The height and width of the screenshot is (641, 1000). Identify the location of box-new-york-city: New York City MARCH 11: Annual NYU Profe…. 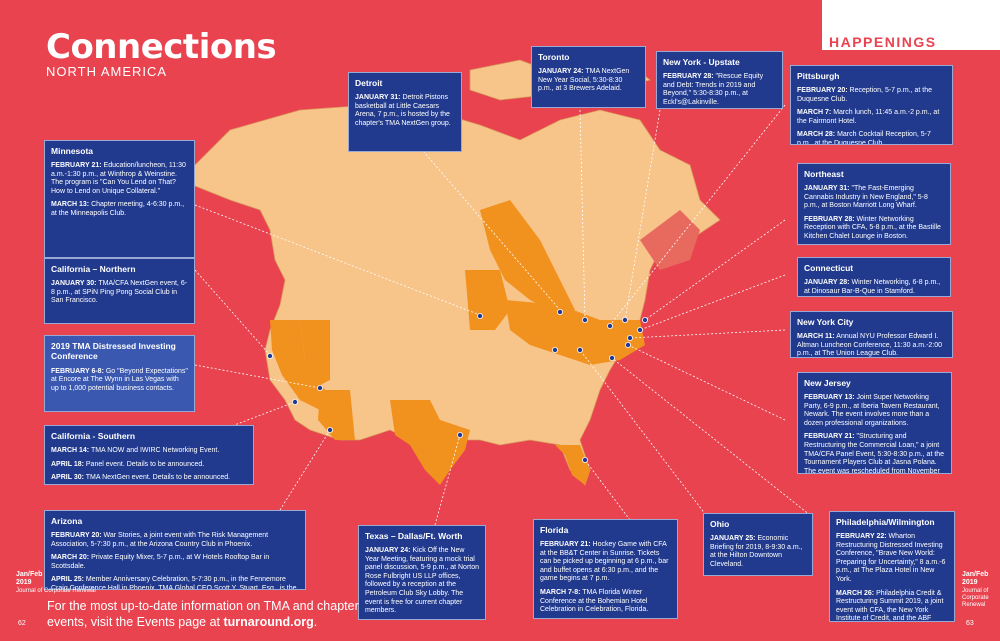
(871, 334).